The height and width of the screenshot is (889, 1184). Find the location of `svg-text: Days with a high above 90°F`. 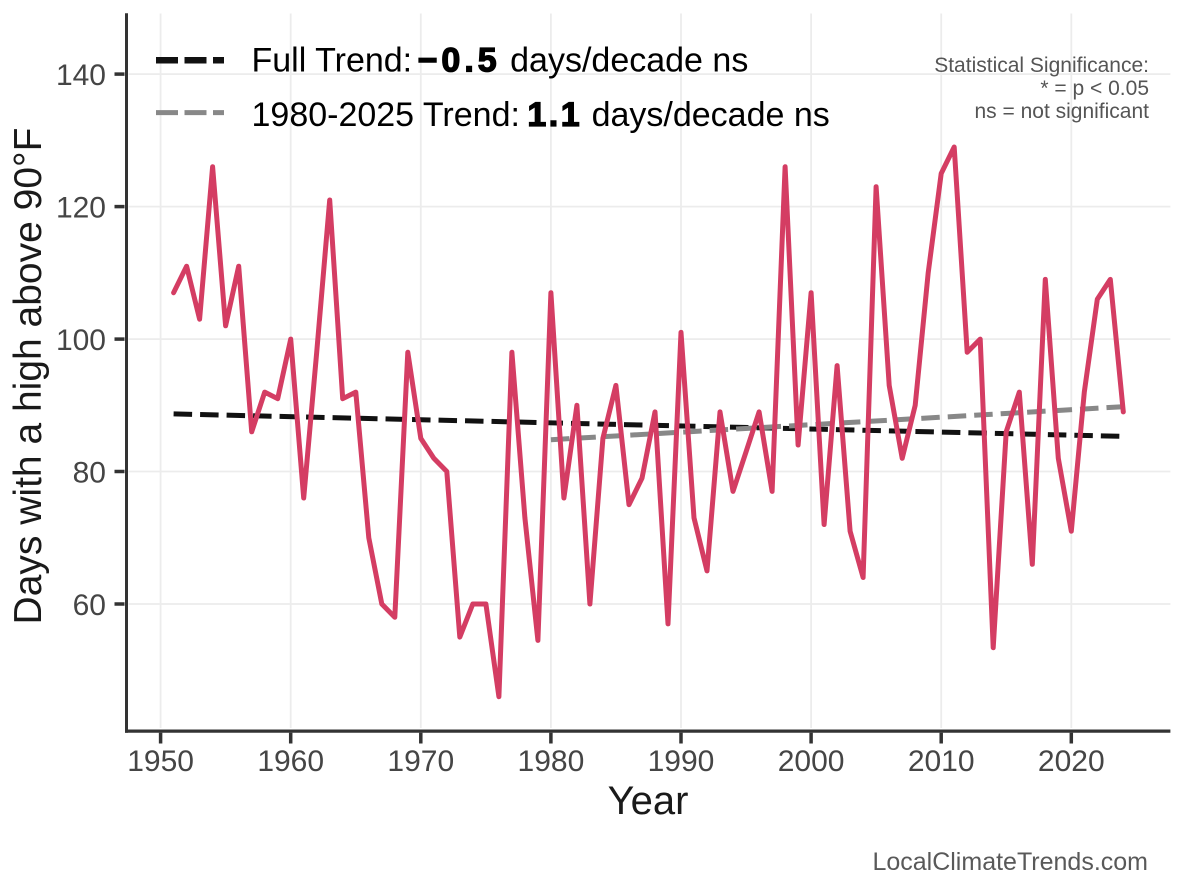

svg-text: Days with a high above 90°F is located at coordinates (28, 376).